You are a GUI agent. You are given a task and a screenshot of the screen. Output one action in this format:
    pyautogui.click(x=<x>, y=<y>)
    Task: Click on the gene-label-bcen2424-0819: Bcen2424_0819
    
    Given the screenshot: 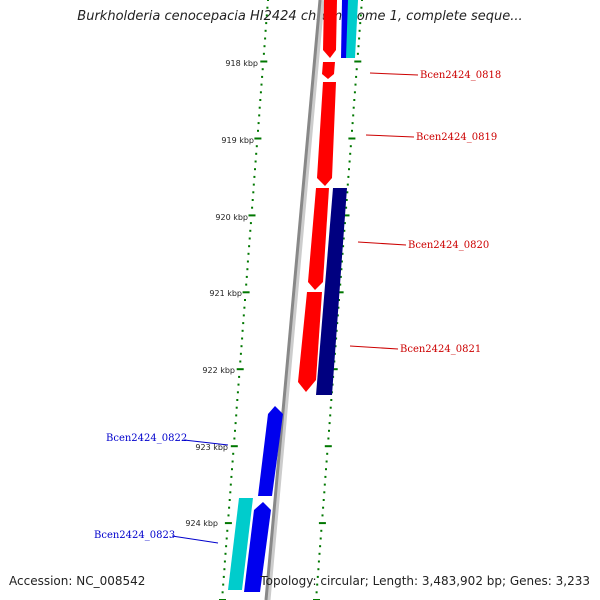 What is the action you would take?
    pyautogui.click(x=456, y=137)
    